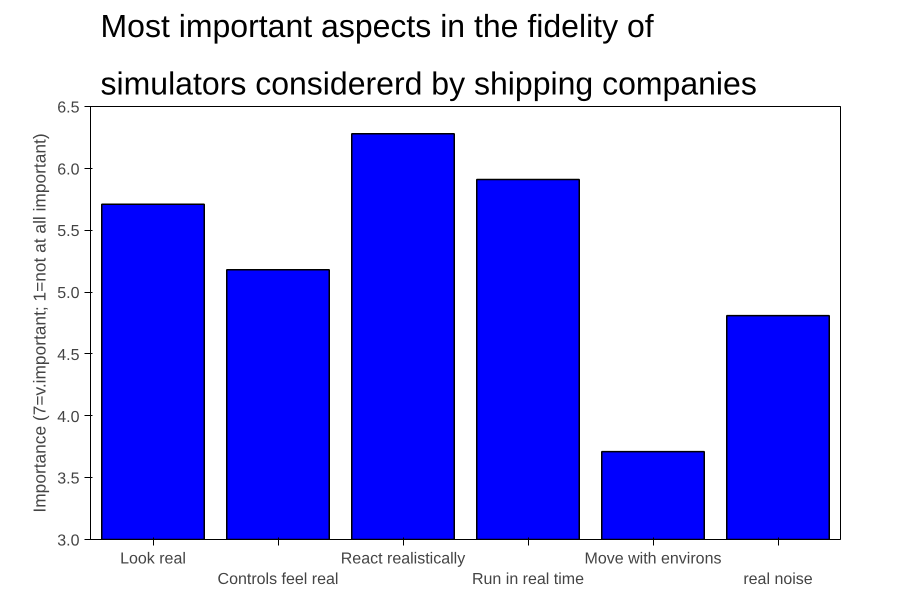 Image resolution: width=909 pixels, height=597 pixels. I want to click on y-tick-label: 5.5, so click(68, 231).